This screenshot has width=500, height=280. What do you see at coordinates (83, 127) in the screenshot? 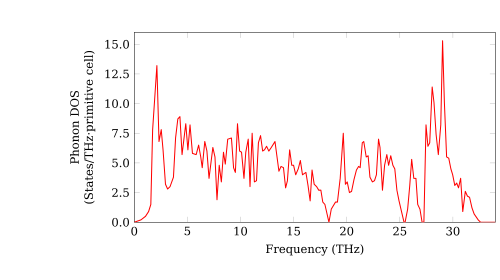
I see `y-axis-title: Phonon DOS (States/THz·primitive cell)` at bounding box center [83, 127].